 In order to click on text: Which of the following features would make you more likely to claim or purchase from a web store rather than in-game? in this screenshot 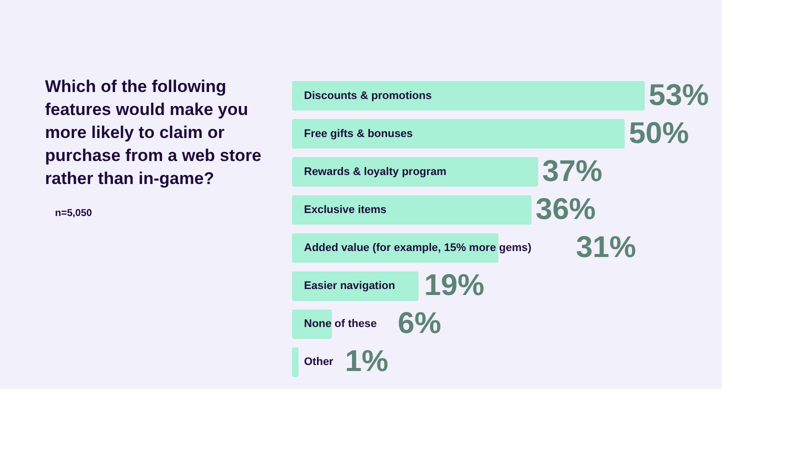, I will do `click(153, 132)`.